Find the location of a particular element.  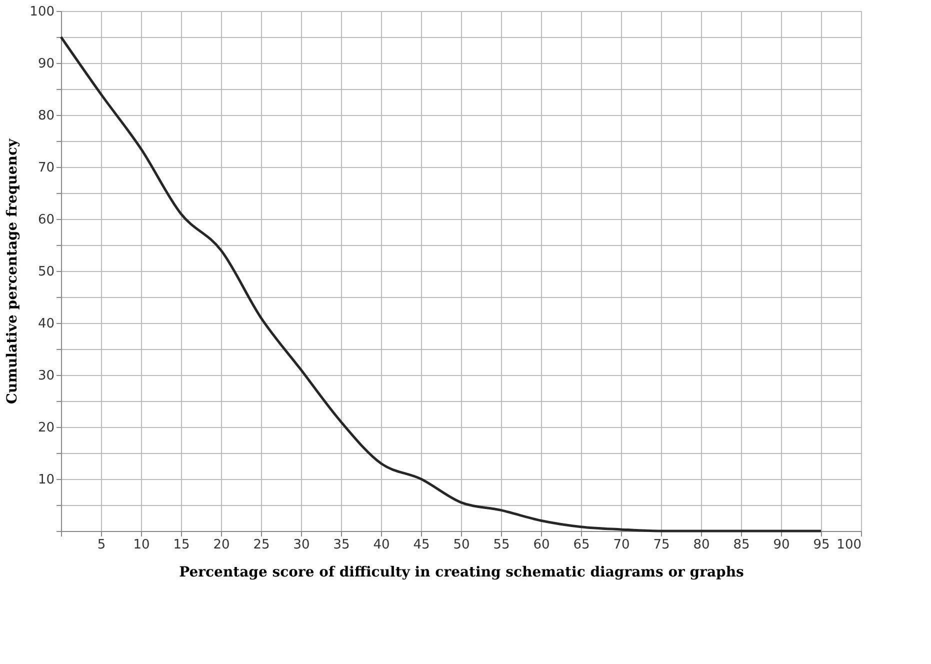

x-tick-label: 20 is located at coordinates (221, 545).